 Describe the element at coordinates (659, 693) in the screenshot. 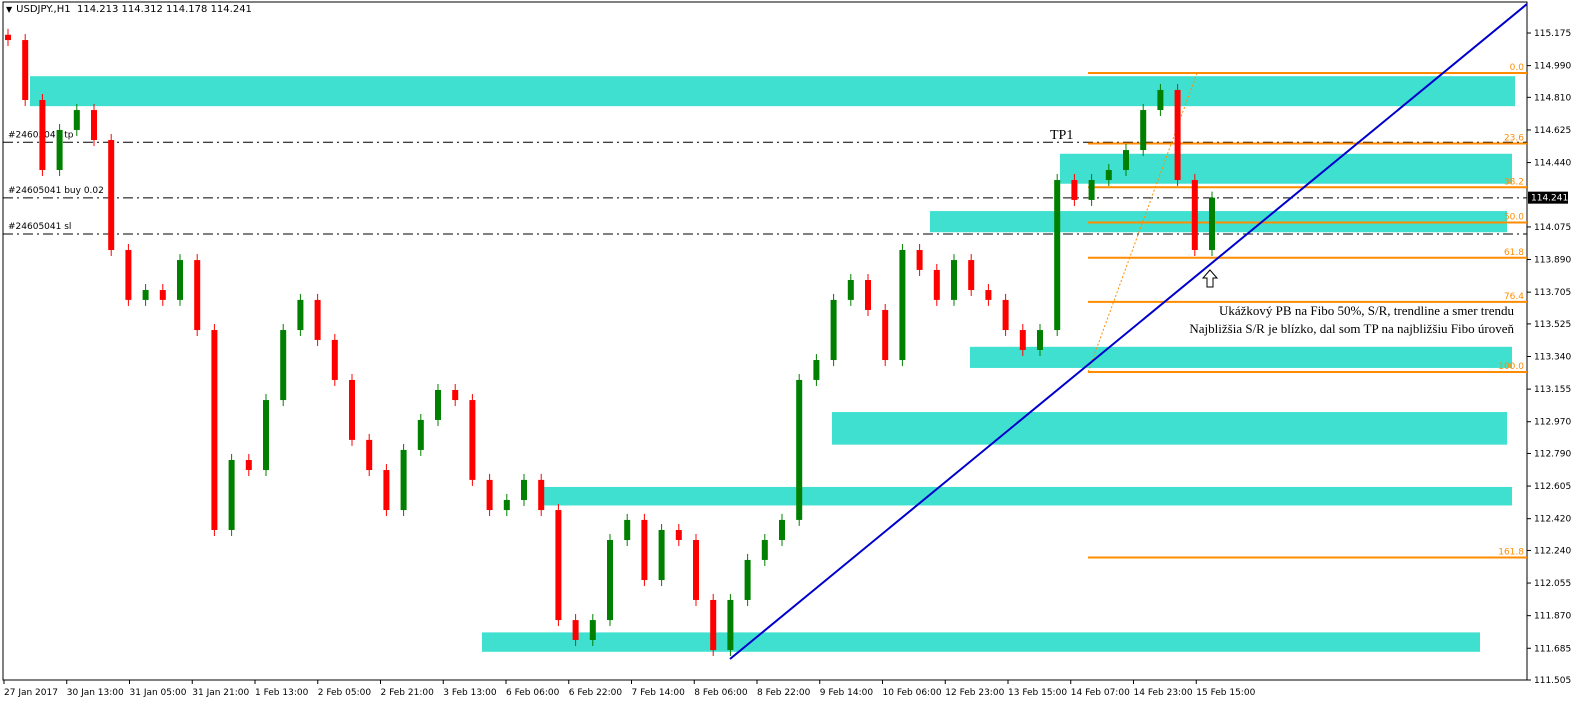

I see `x-tick-label: 7 Feb 14:00` at that location.